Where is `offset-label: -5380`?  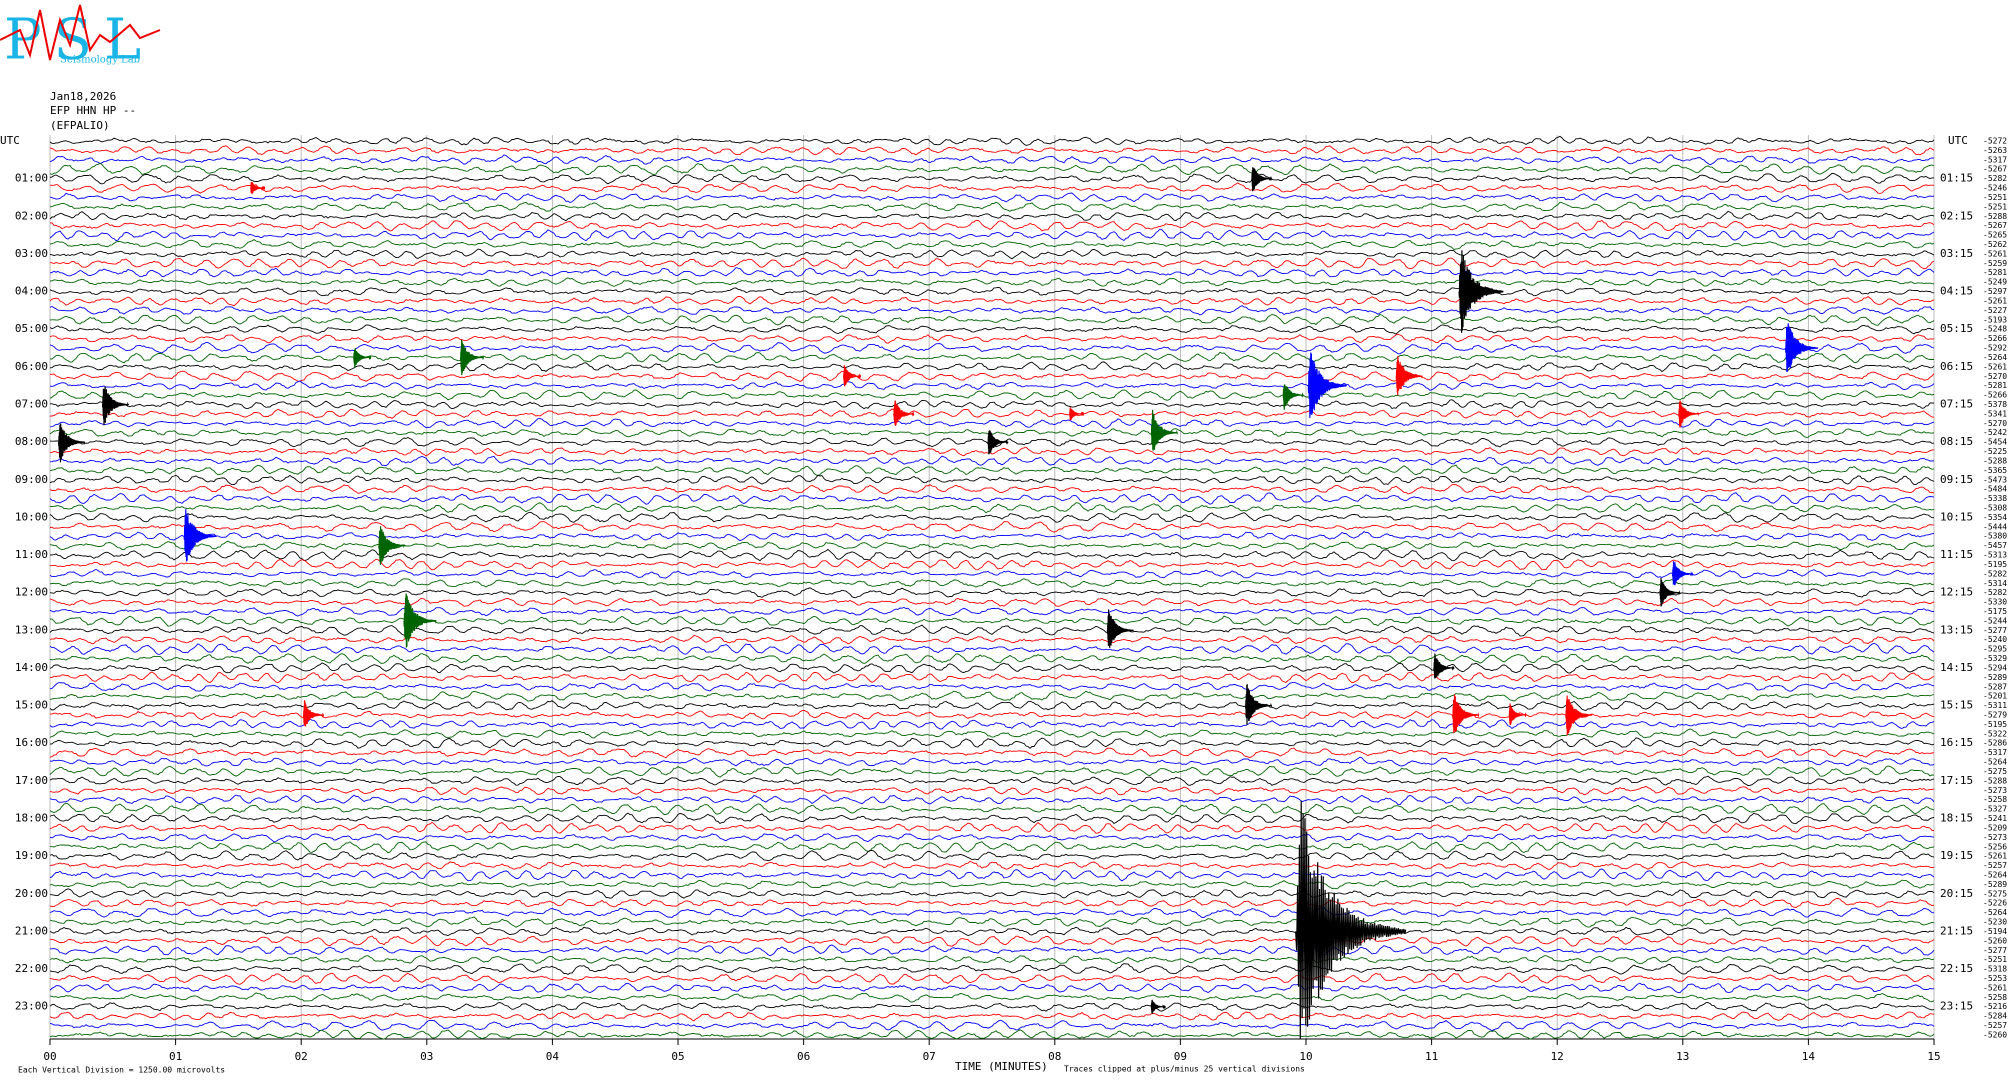
offset-label: -5380 is located at coordinates (1995, 536).